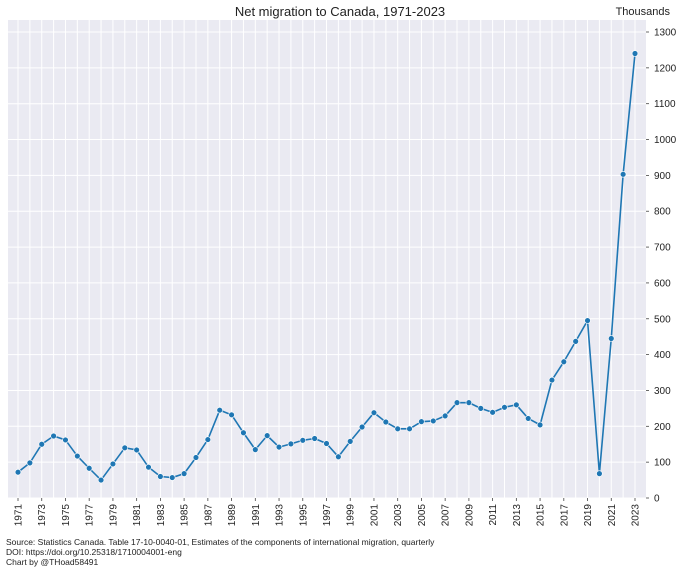  I want to click on x-tick-label: 1975, so click(66, 515).